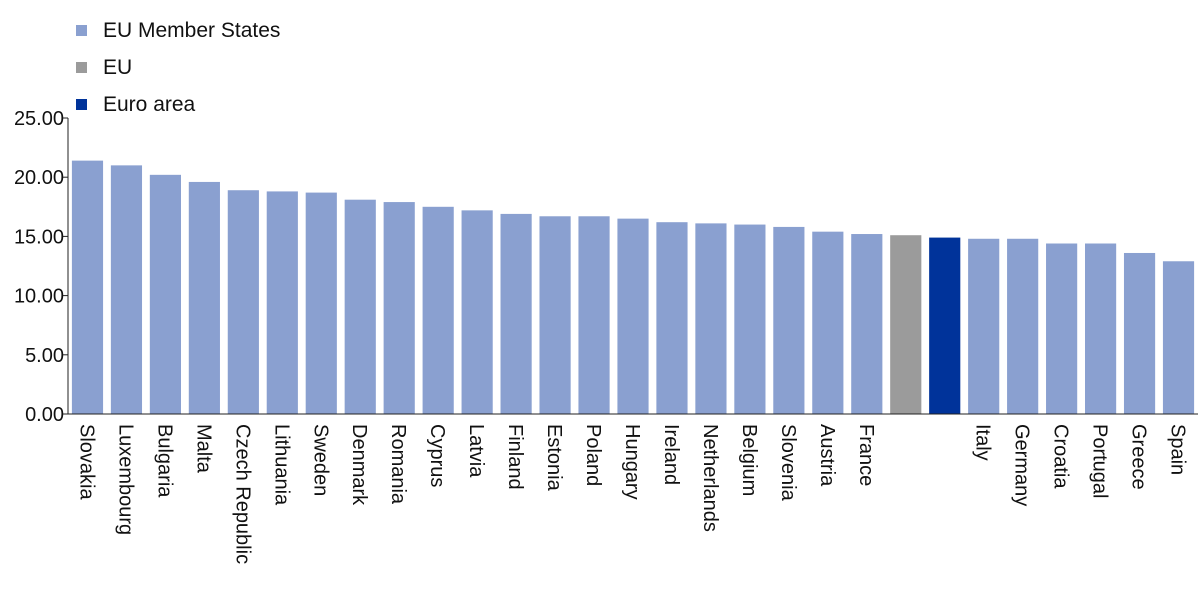 The image size is (1200, 600). Describe the element at coordinates (945, 325) in the screenshot. I see `bar-euro-area` at that location.